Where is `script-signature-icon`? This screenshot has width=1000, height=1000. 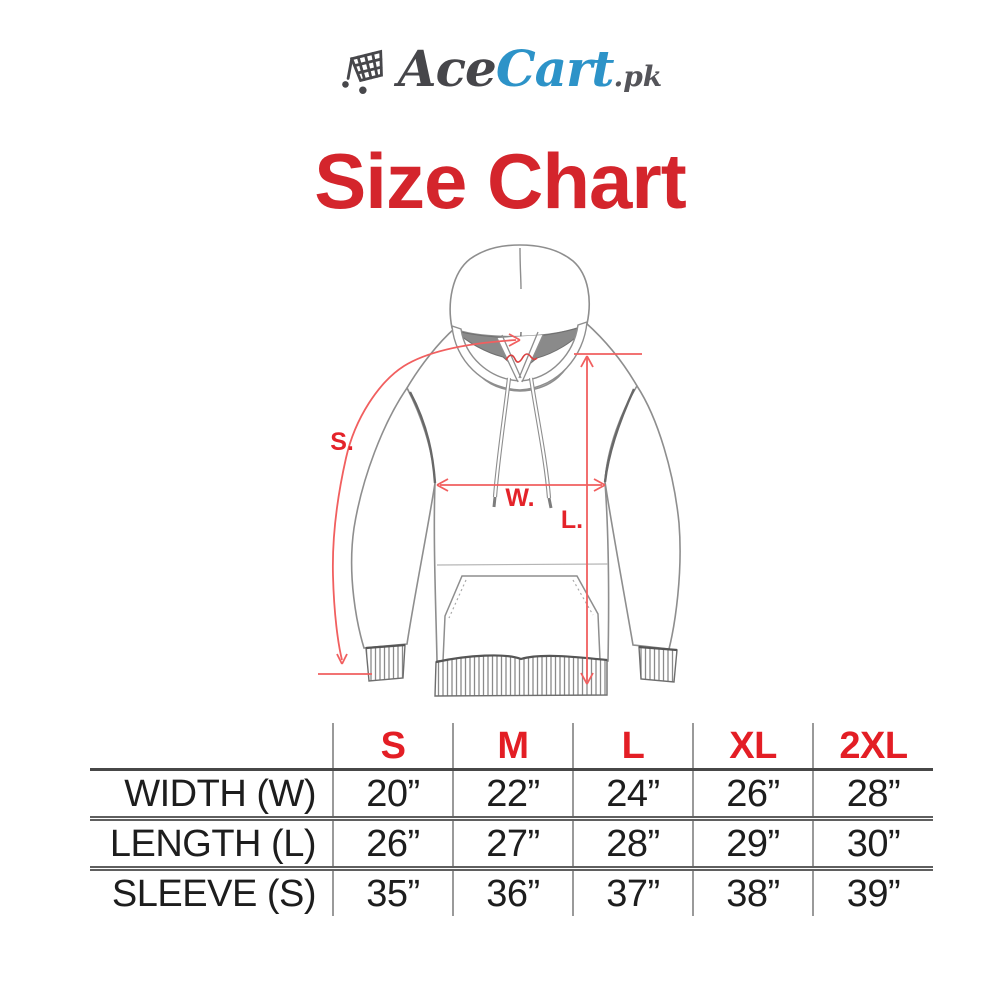 script-signature-icon is located at coordinates (521, 358).